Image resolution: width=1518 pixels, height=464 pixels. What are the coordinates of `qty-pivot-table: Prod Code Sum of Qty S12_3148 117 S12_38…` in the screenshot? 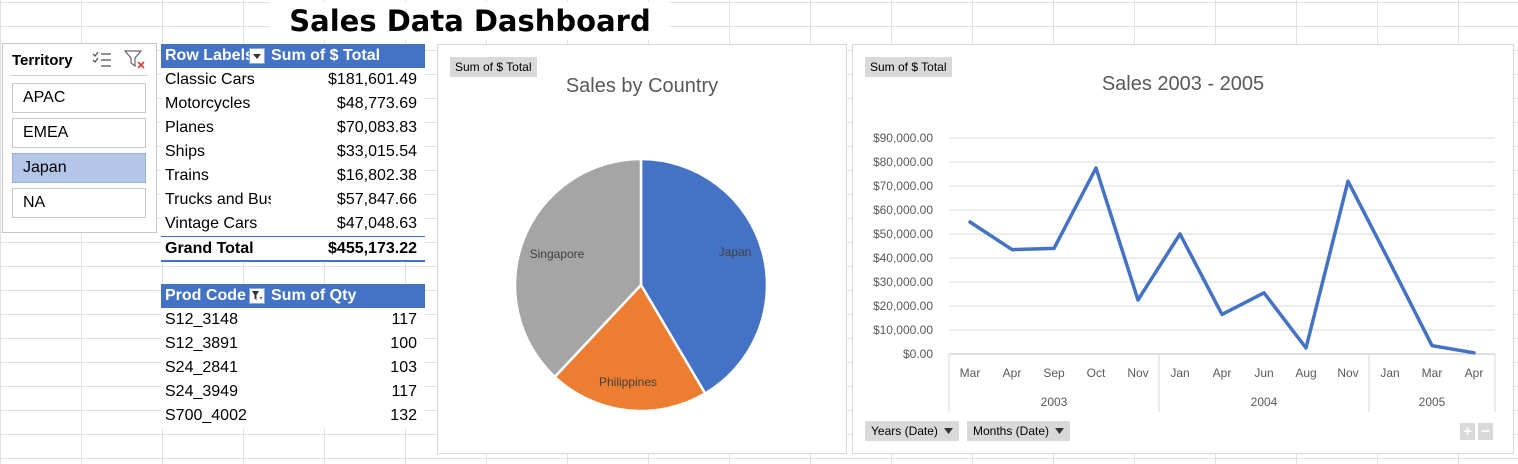 It's located at (293, 356).